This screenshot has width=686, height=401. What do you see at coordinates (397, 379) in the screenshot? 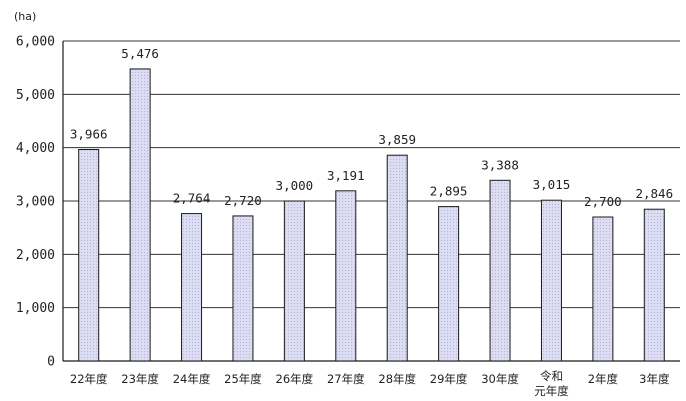
I see `x-tick-label: 28年度` at bounding box center [397, 379].